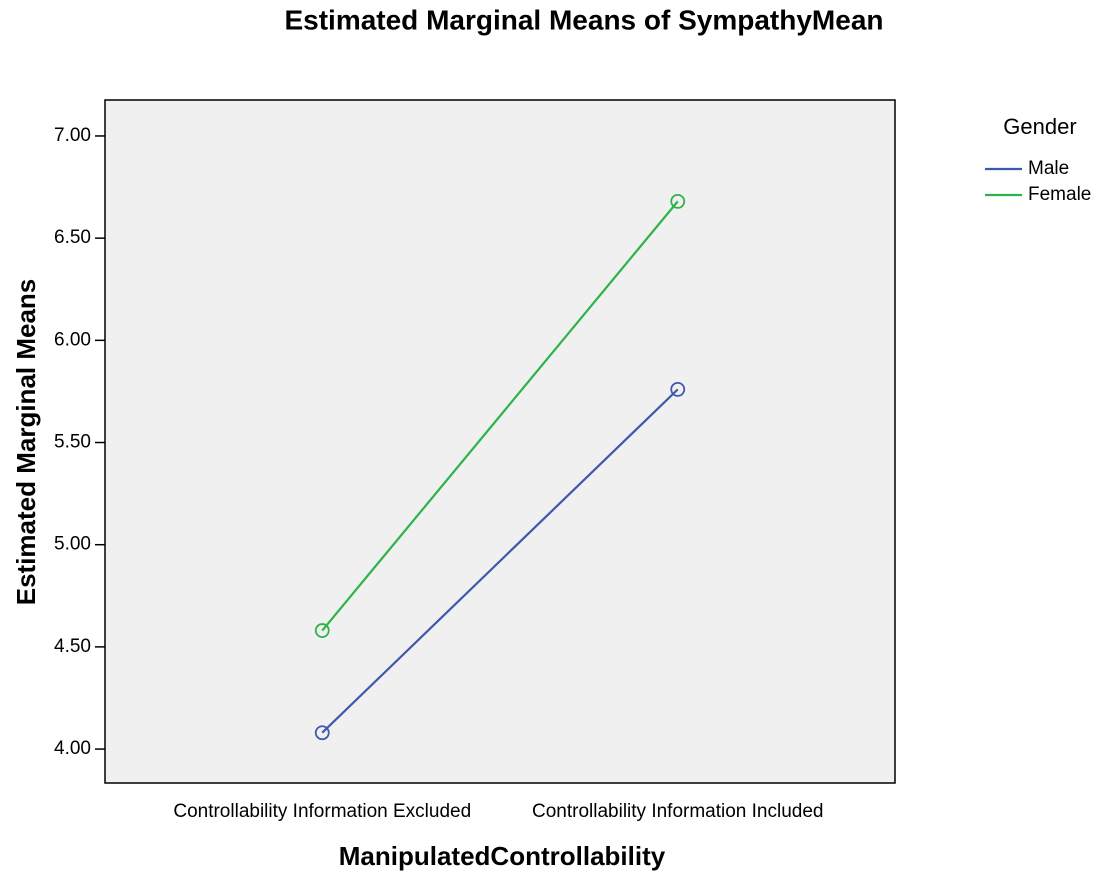  Describe the element at coordinates (72, 748) in the screenshot. I see `y-tick-label: 4.00` at that location.